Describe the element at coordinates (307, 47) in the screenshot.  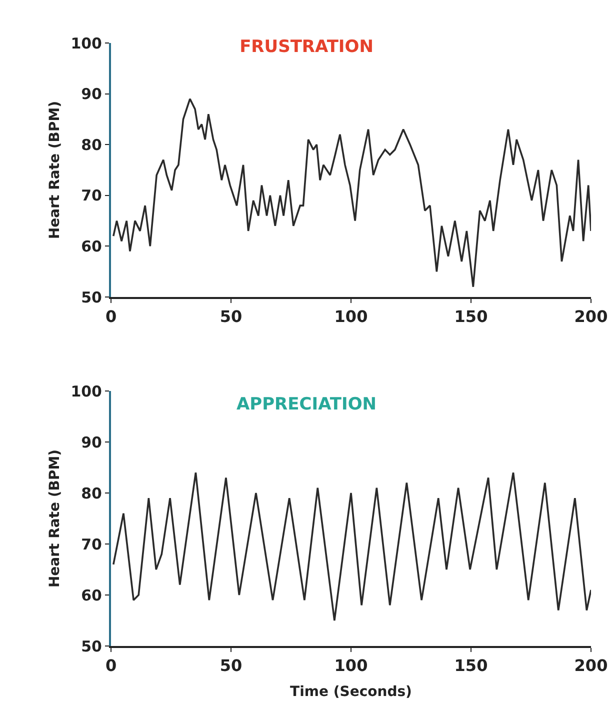
I see `chart-title: FRUSTRATION` at that location.